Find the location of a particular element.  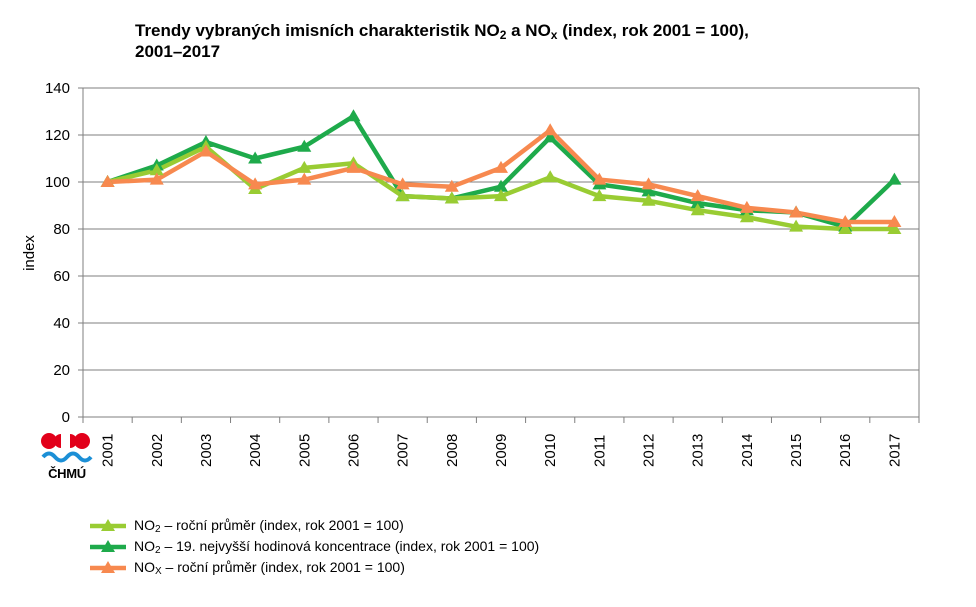

chmu-logo-text: ČHMÚ is located at coordinates (67, 473).